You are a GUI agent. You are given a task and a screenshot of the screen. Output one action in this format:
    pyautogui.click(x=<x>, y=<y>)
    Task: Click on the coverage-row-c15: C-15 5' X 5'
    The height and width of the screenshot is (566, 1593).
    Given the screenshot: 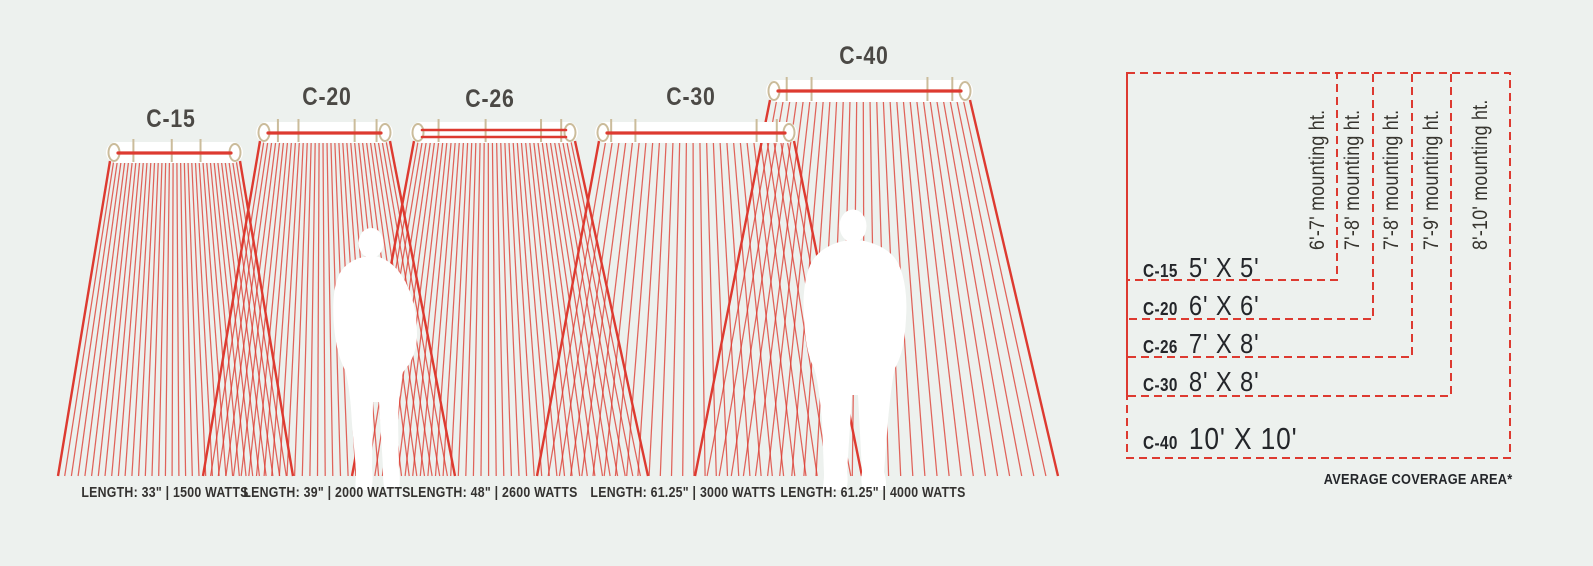 What is the action you would take?
    pyautogui.click(x=1201, y=268)
    